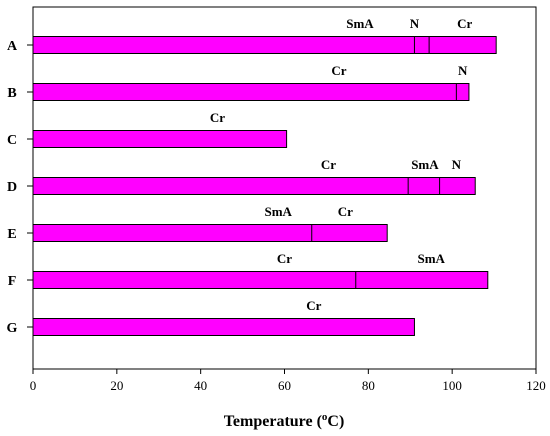  What do you see at coordinates (12, 328) in the screenshot?
I see `category-label-g: G` at bounding box center [12, 328].